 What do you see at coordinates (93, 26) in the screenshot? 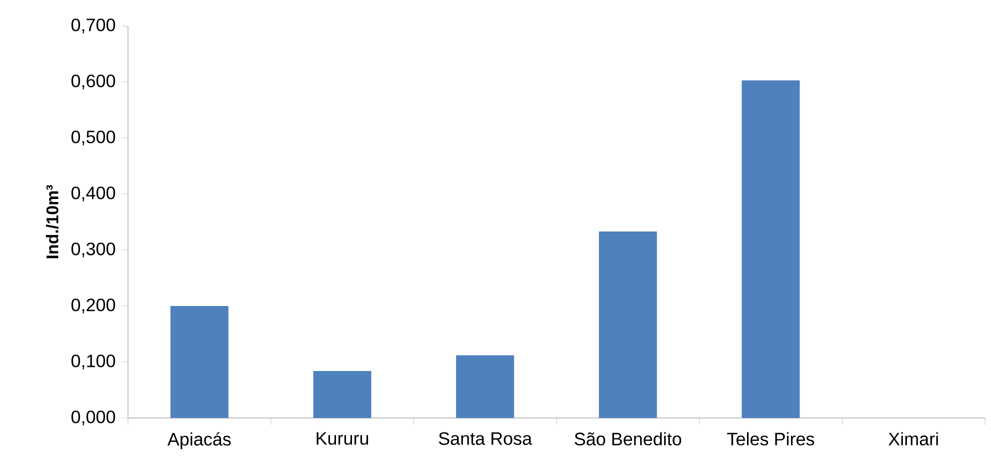
I see `y-tick-label: 0,700` at bounding box center [93, 26].